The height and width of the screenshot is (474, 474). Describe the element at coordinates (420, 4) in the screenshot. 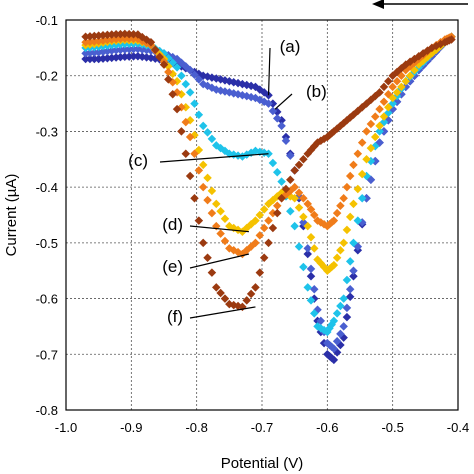

I see `scan-direction-arrow` at that location.